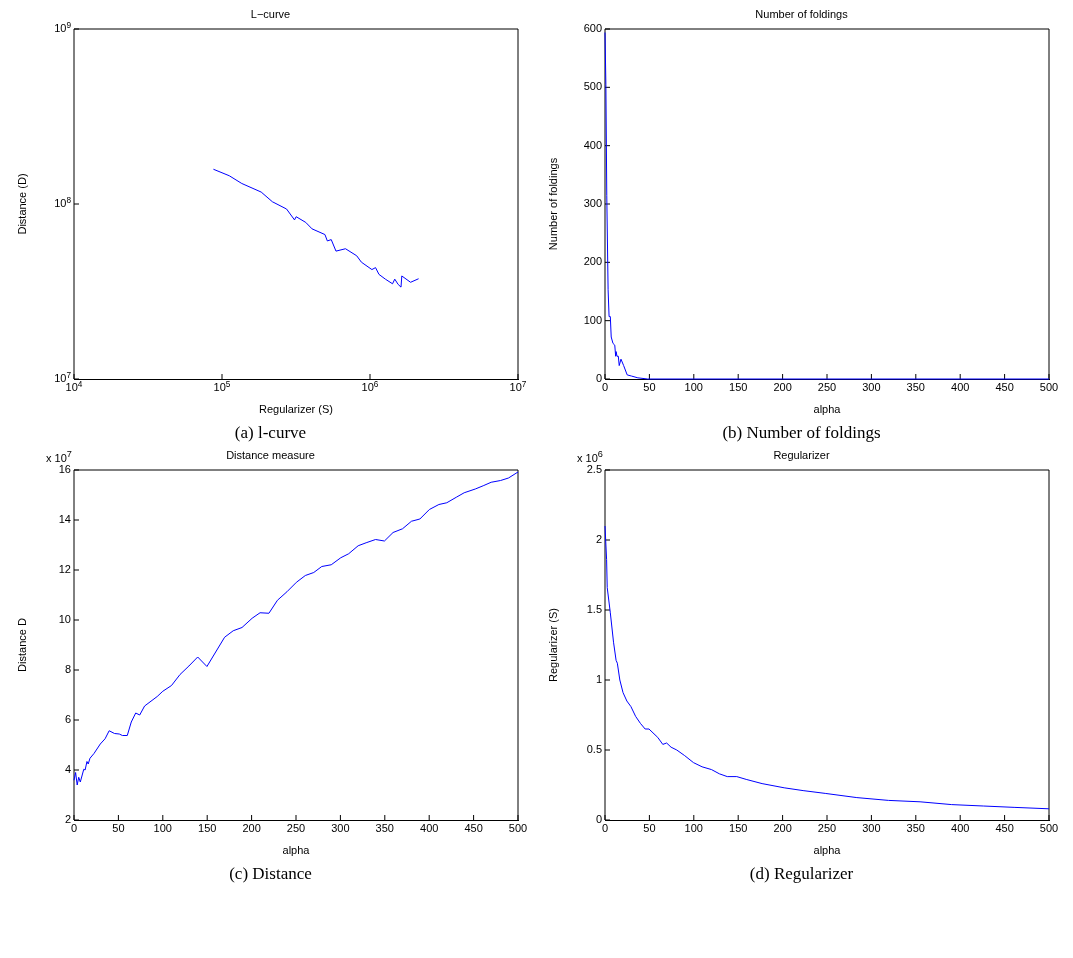  I want to click on text: (d) Regularizer, so click(801, 874).